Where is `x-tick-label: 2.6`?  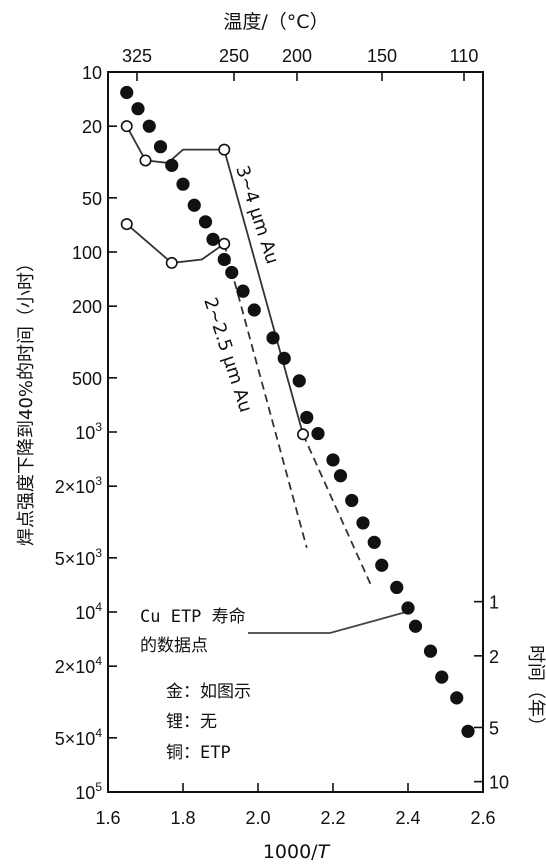
x-tick-label: 2.6 is located at coordinates (482, 818).